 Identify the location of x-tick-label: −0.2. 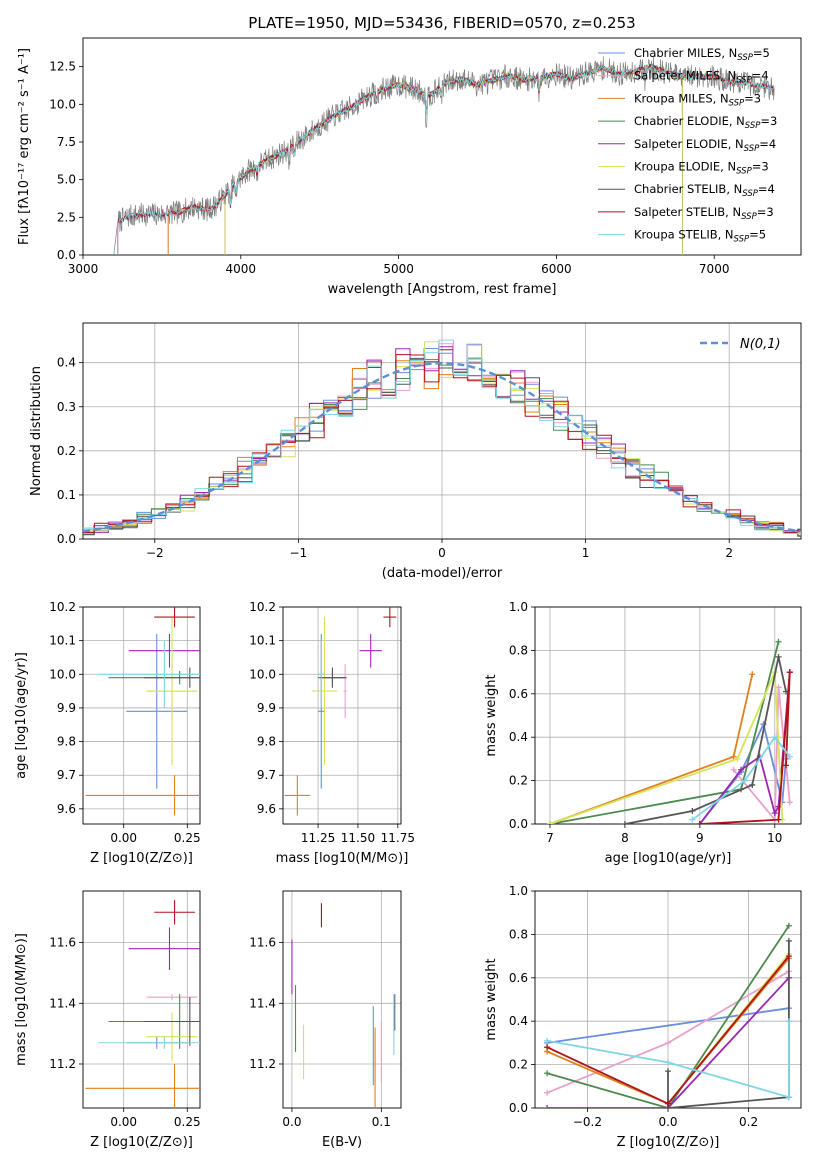
(587, 1122).